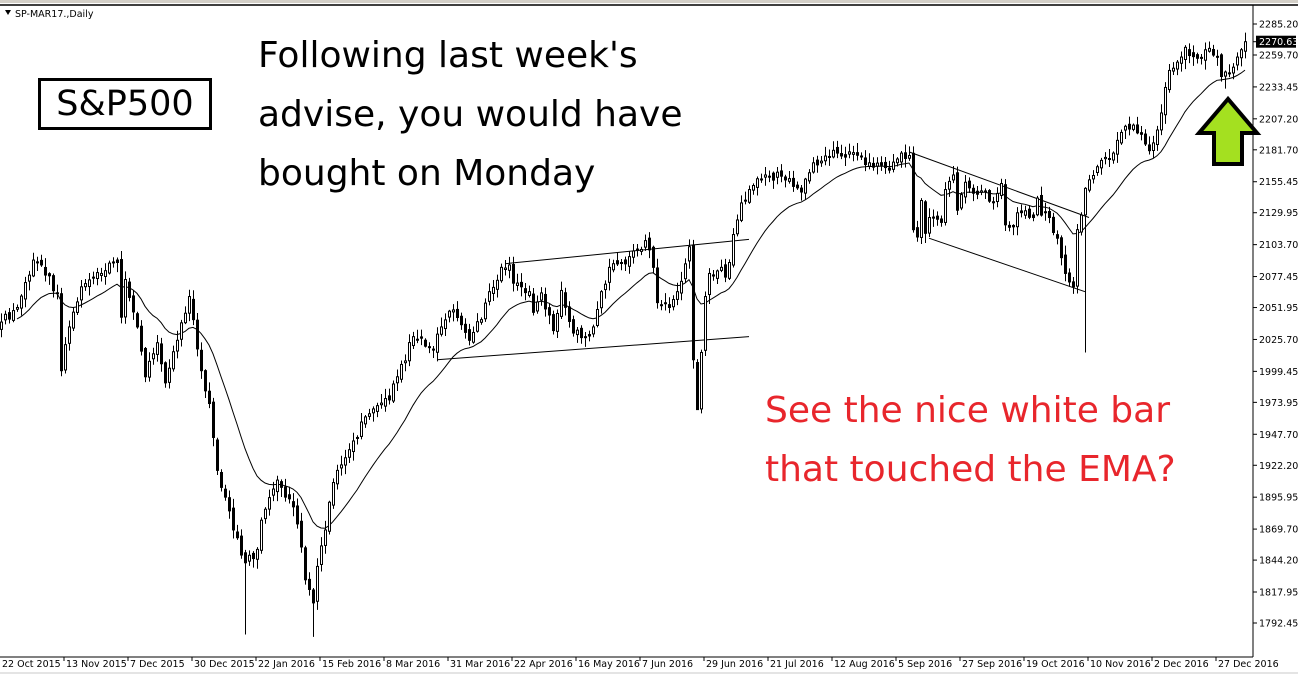  I want to click on price-tick-label: 1792.45, so click(1278, 624).